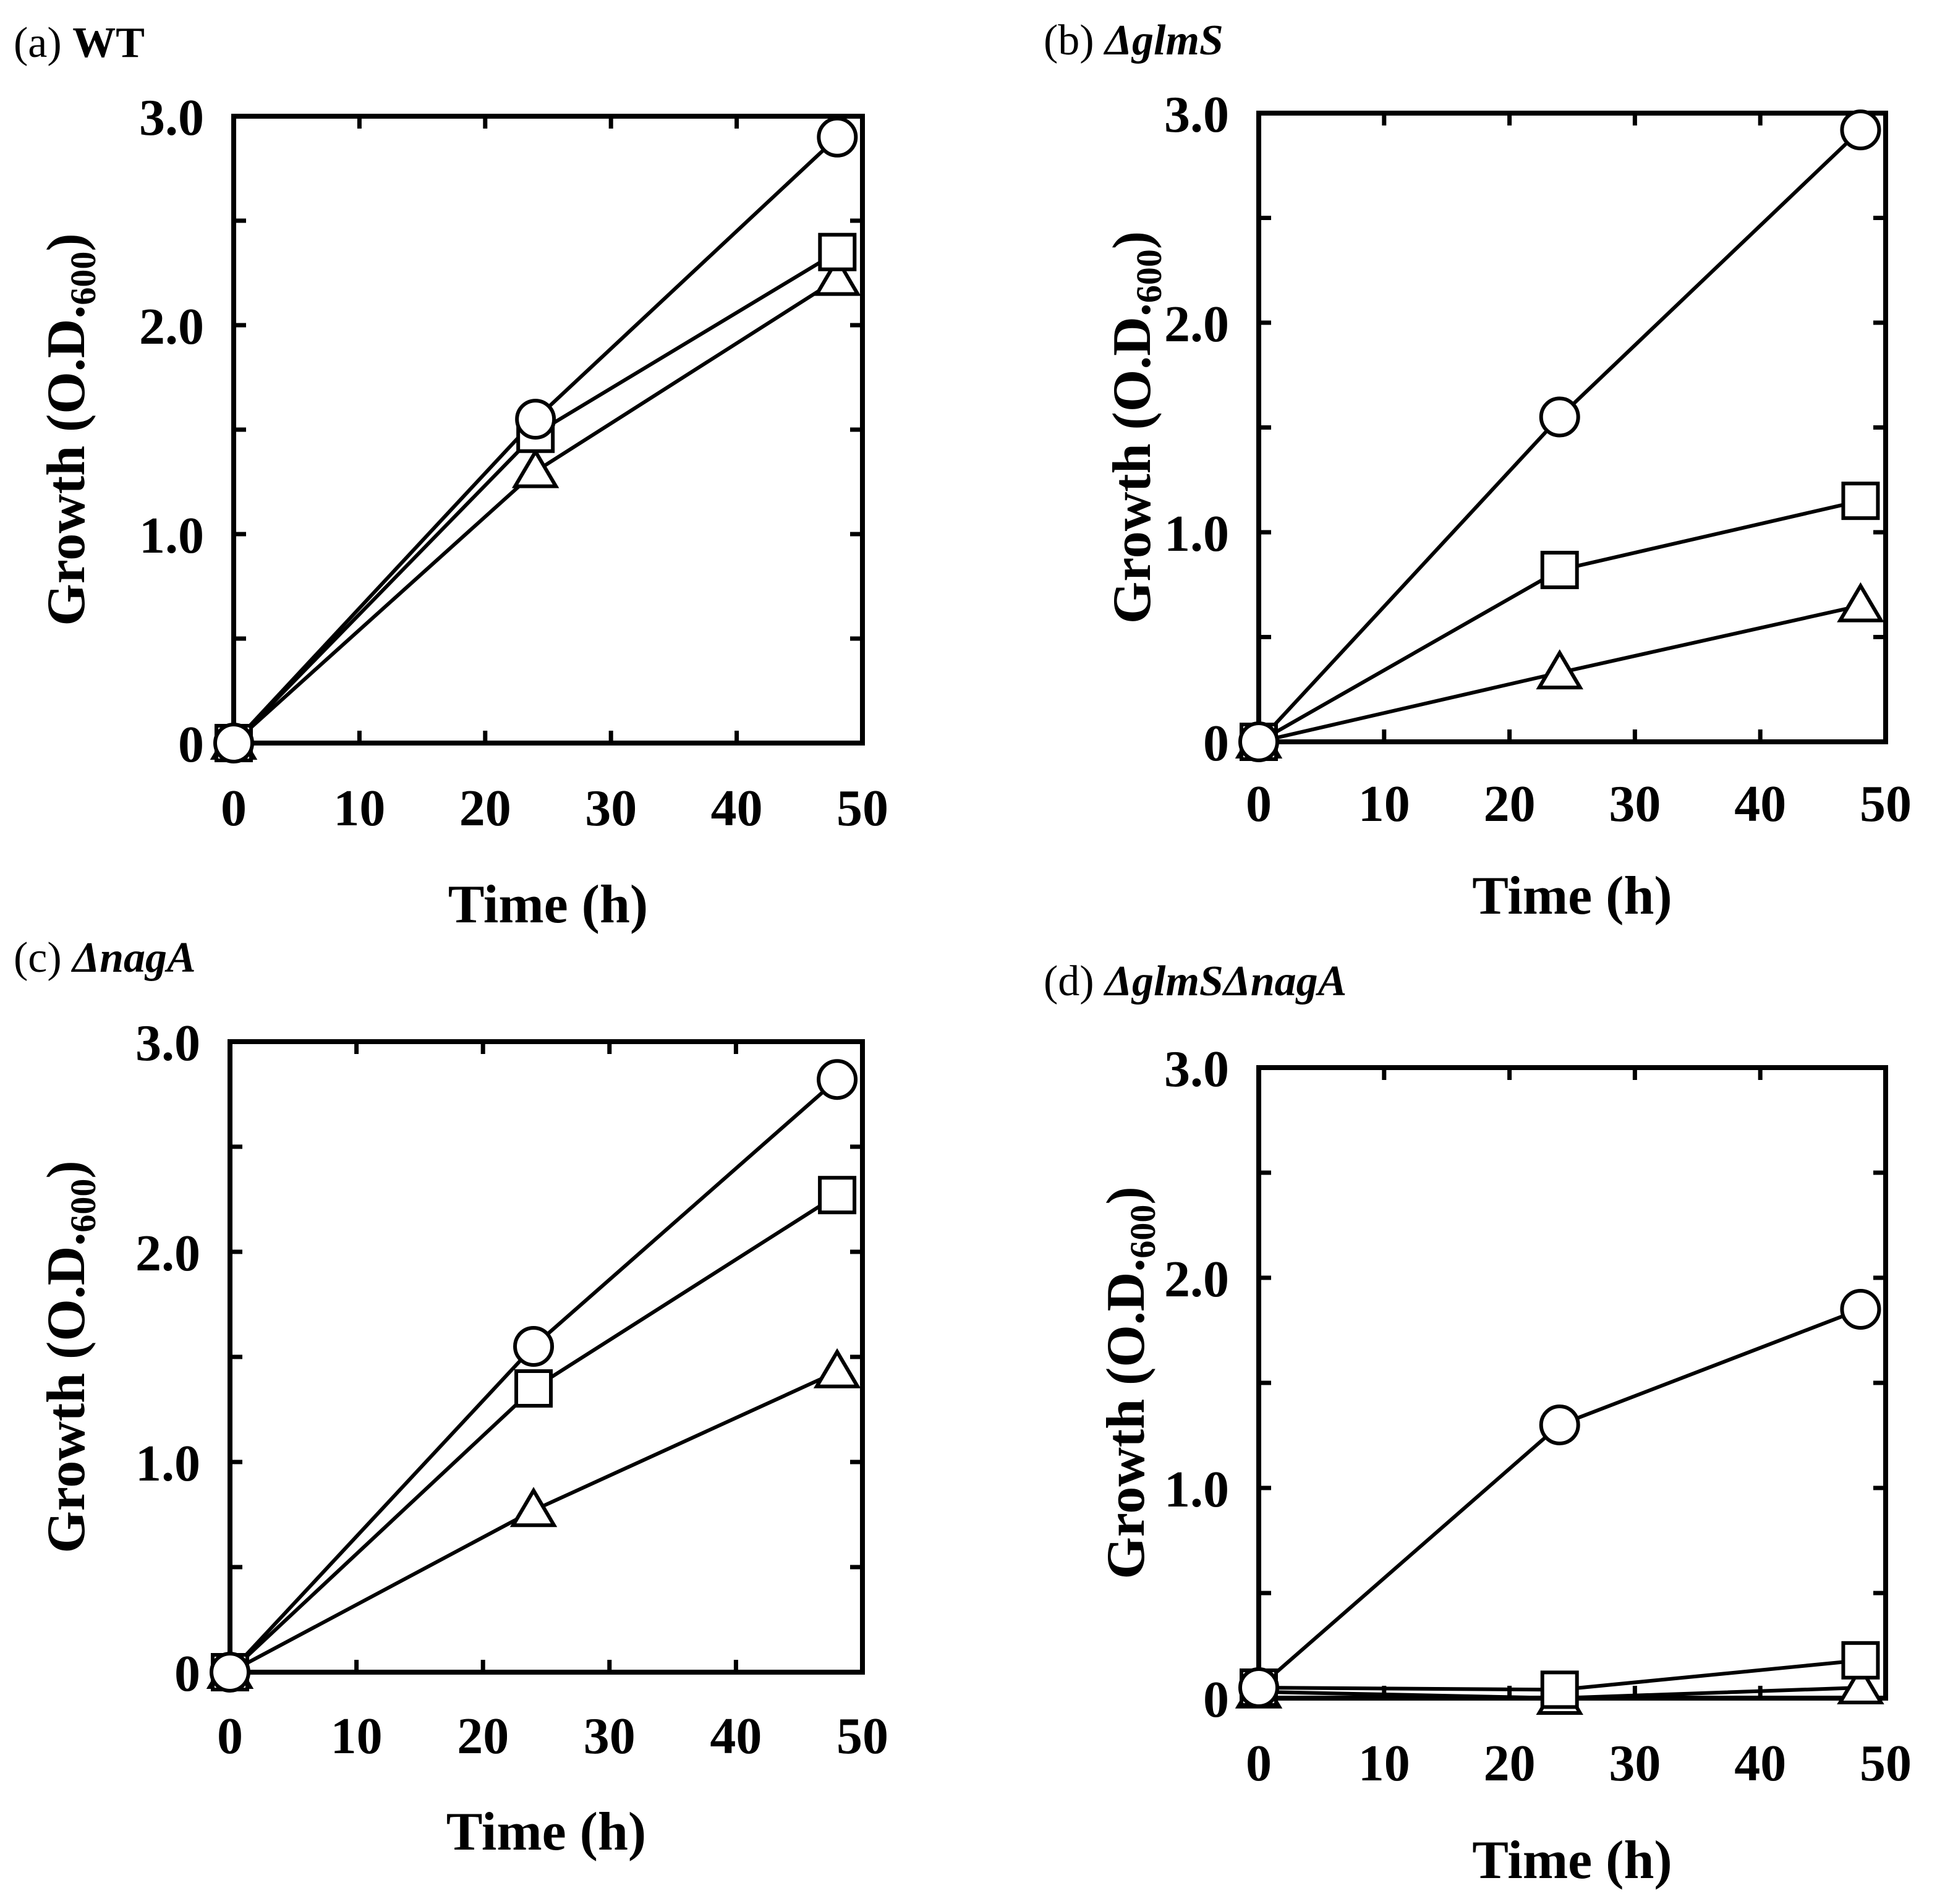  Describe the element at coordinates (43, 43) in the screenshot. I see `panel-label-prefix: (a)` at that location.